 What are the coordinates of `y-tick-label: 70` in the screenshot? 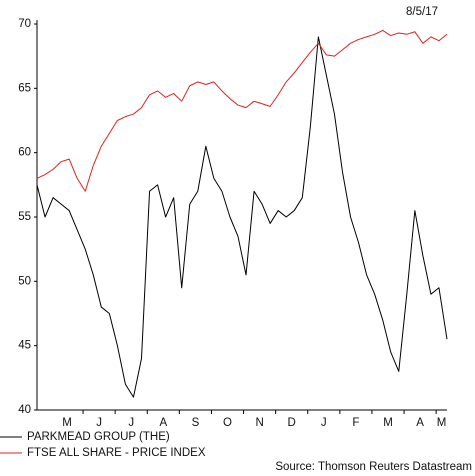 It's located at (24, 24).